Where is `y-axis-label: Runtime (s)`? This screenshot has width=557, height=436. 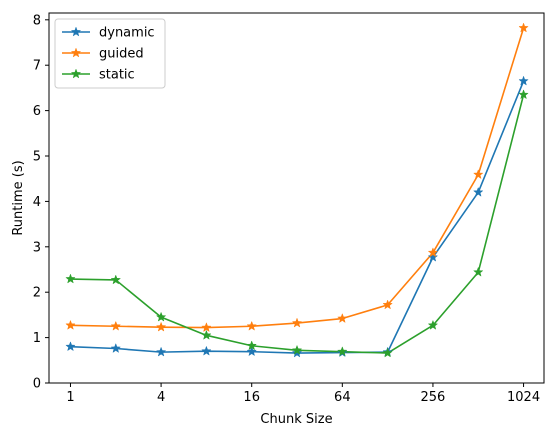
y-axis-label: Runtime (s) is located at coordinates (18, 197).